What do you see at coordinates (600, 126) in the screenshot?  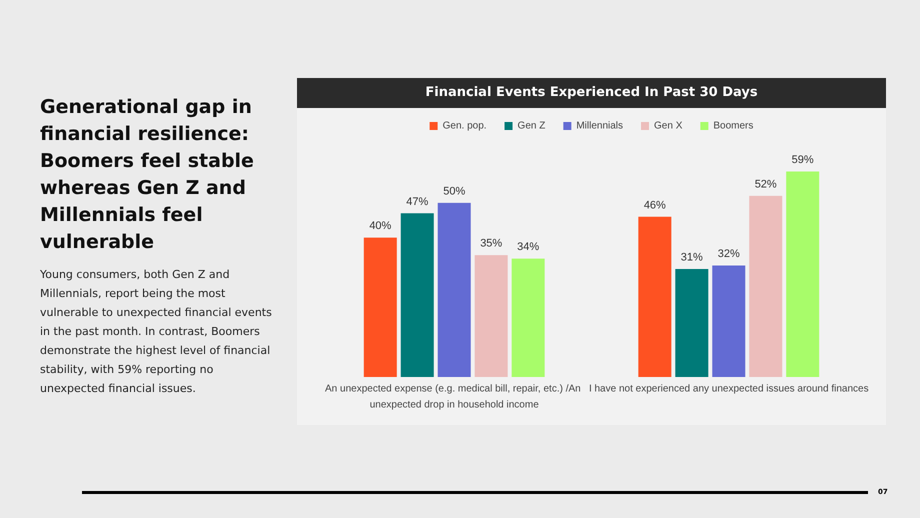 I see `legend-label: Millennials` at bounding box center [600, 126].